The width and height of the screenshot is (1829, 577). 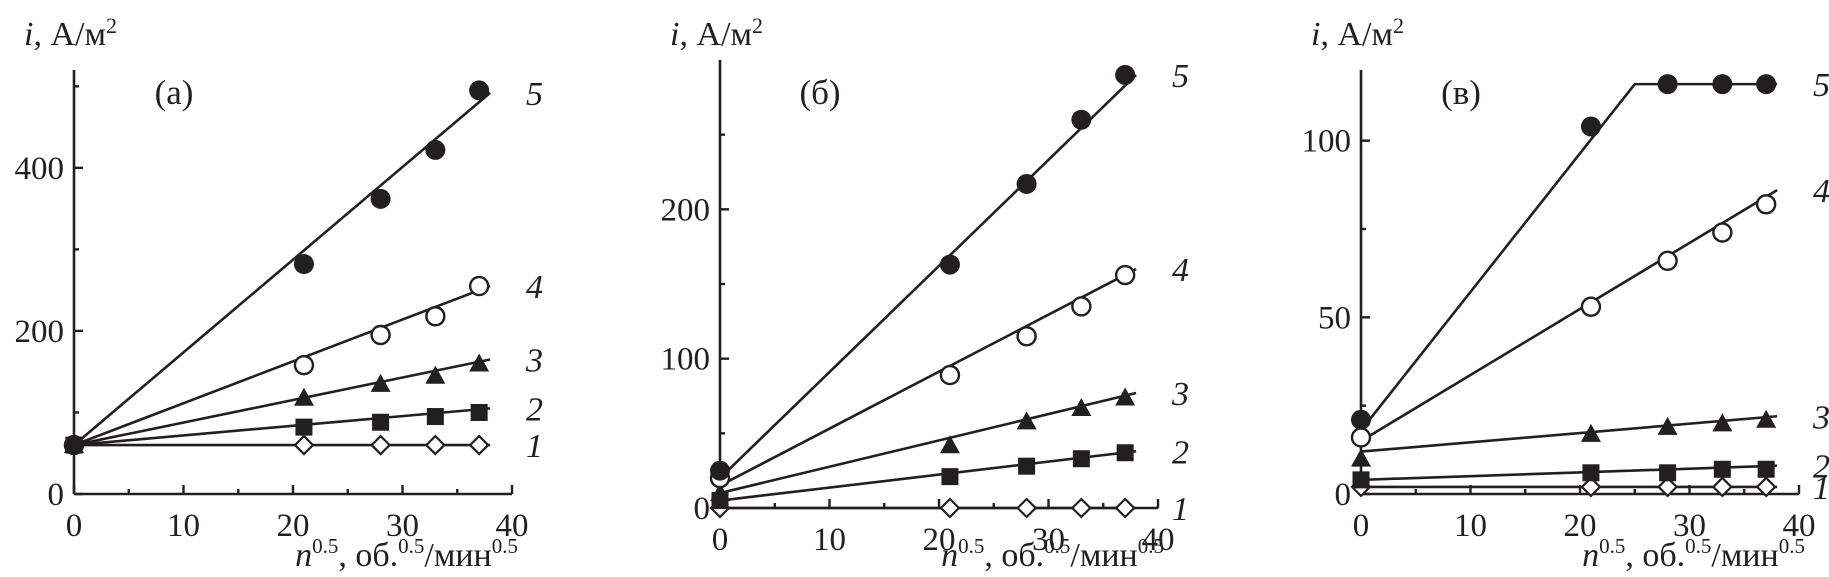 What do you see at coordinates (829, 540) in the screenshot?
I see `x-tick-label: 10` at bounding box center [829, 540].